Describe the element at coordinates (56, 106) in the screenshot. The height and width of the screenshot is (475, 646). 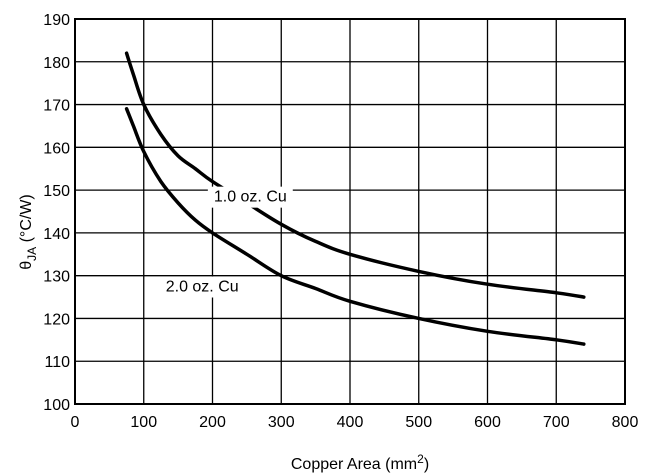
I see `y-tick-label: 170` at that location.